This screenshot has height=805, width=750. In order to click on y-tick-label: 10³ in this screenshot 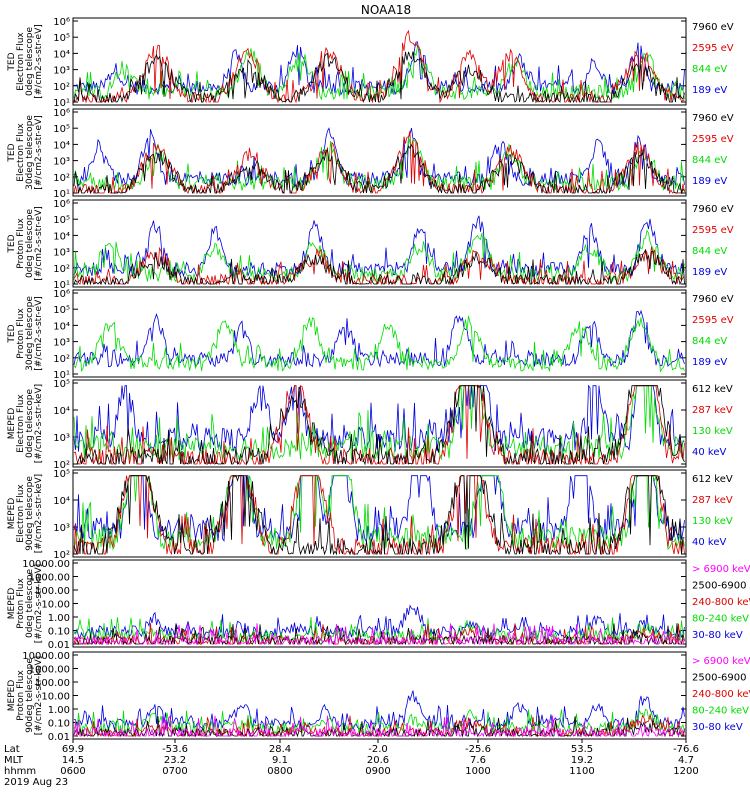, I will do `click(61, 528)`.